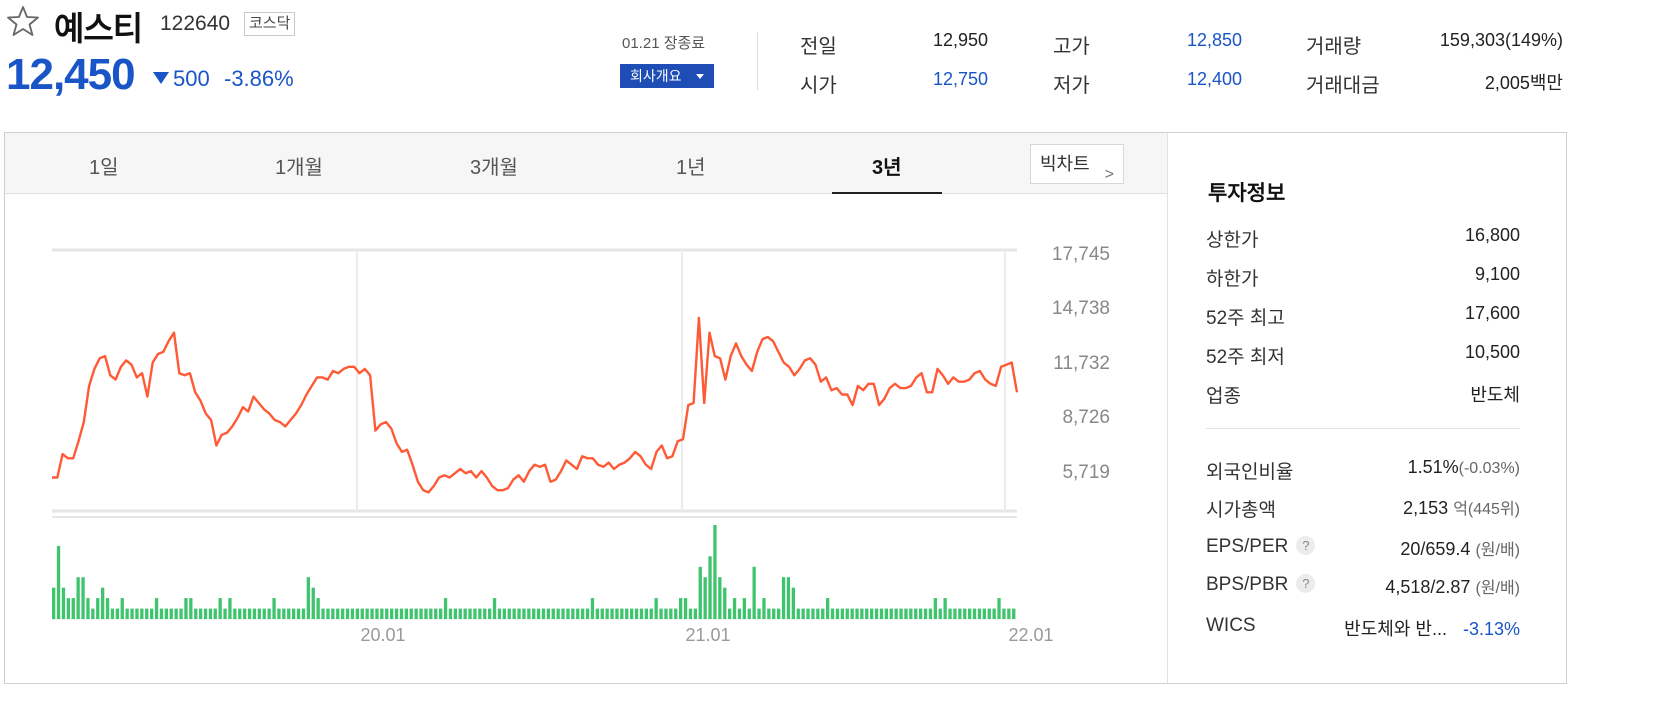  What do you see at coordinates (656, 76) in the screenshot?
I see `company-overview-label: 회사개요` at bounding box center [656, 76].